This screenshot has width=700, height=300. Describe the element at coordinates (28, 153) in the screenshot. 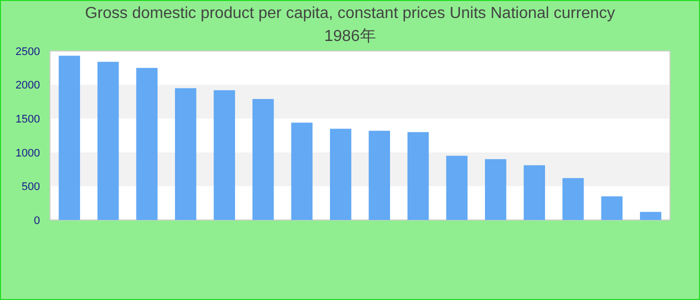

I see `y-tick-label: 1000` at that location.